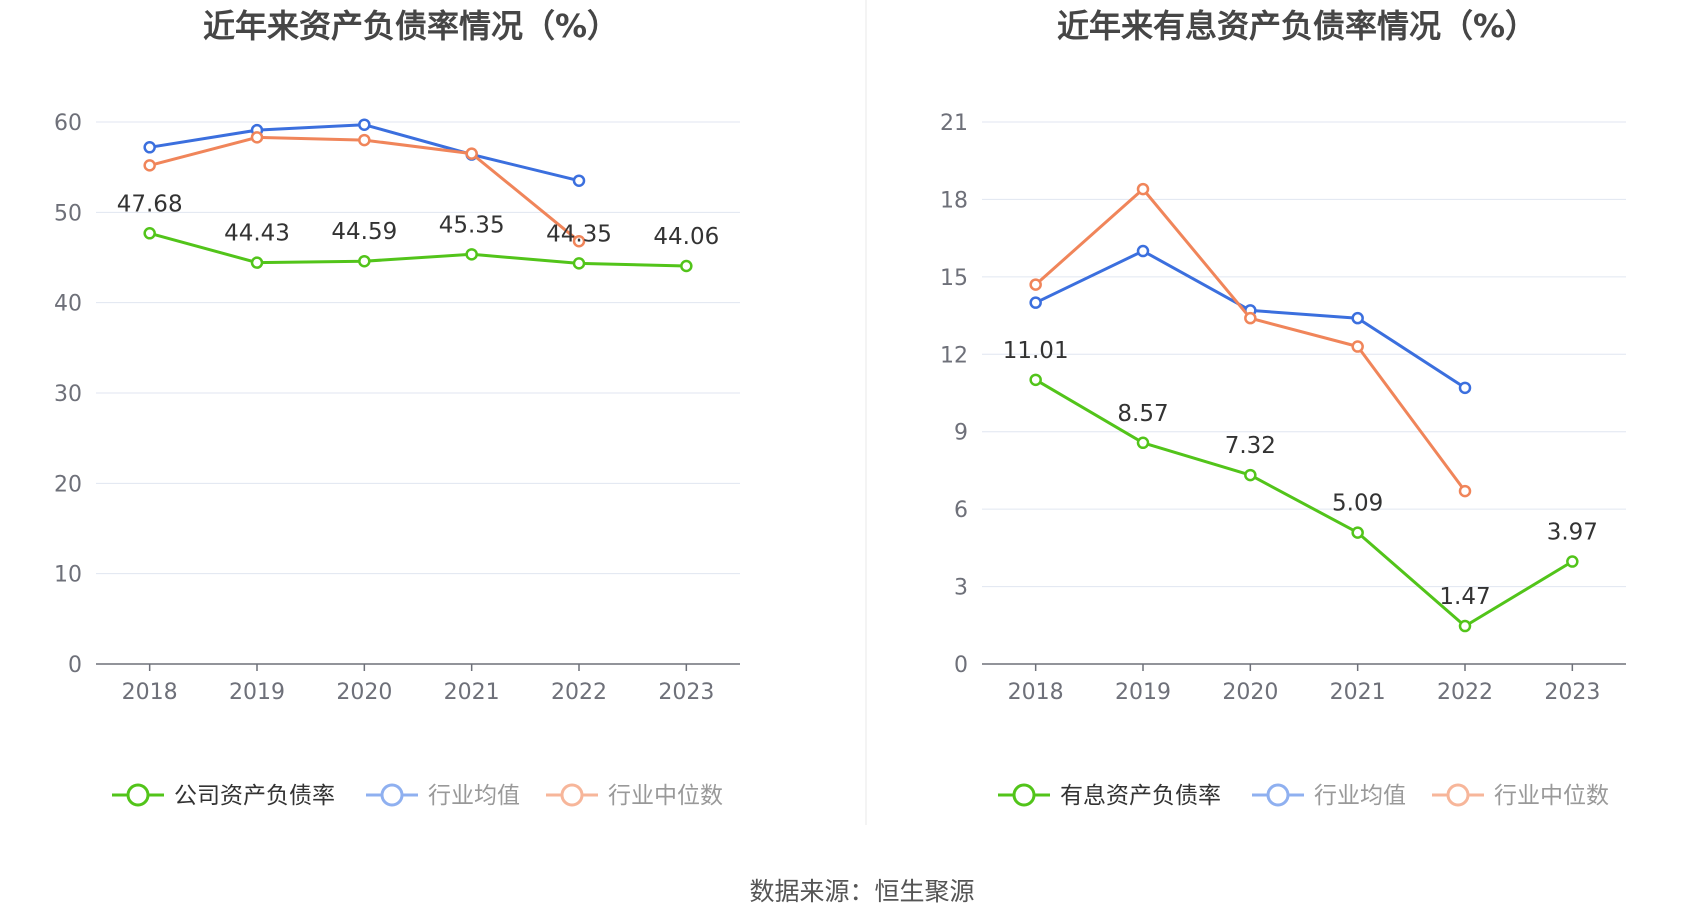 The width and height of the screenshot is (1700, 922). What do you see at coordinates (861, 891) in the screenshot?
I see `data-source: 数据来源：恒生聚源` at bounding box center [861, 891].